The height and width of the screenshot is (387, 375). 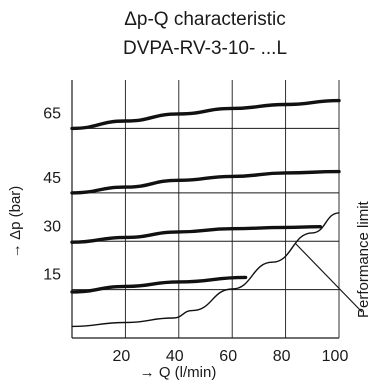 I want to click on x-tick-label: 100, so click(x=335, y=356).